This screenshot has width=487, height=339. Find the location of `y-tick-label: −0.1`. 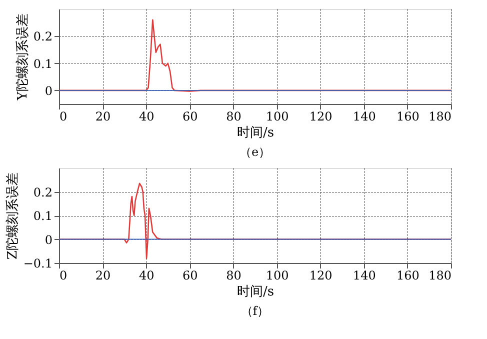

y-tick-label: −0.1 is located at coordinates (37, 263).